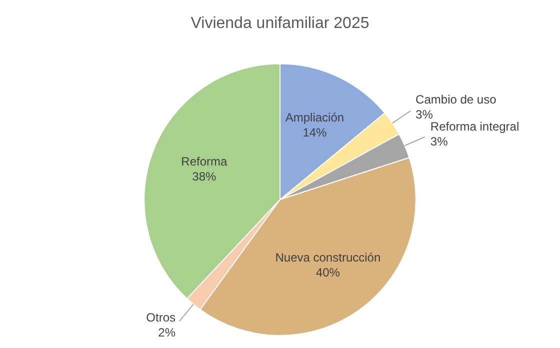 The width and height of the screenshot is (560, 348). Describe the element at coordinates (204, 176) in the screenshot. I see `data-label: 38%` at that location.